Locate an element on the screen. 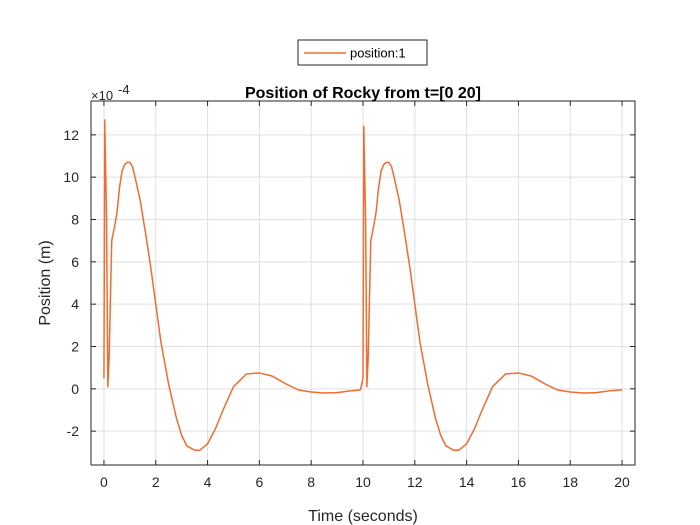 The width and height of the screenshot is (700, 525). x-tick-label: 10 is located at coordinates (363, 482).